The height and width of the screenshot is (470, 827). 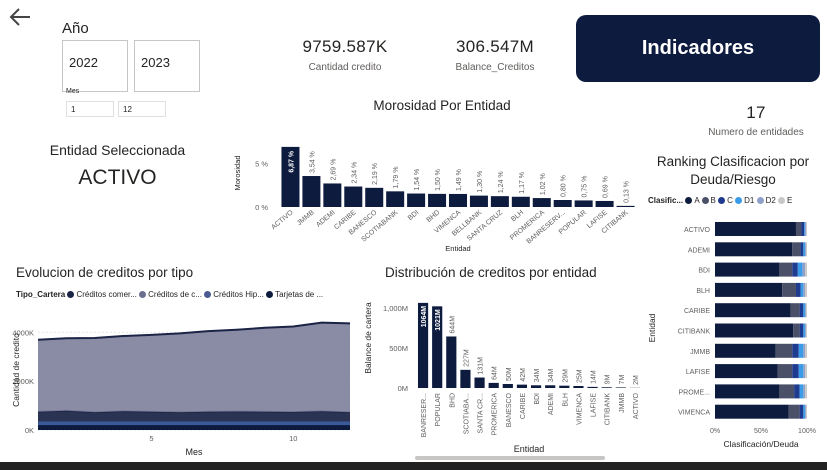 What do you see at coordinates (452, 400) in the screenshot?
I see `distribucion-x-tick: BHD` at bounding box center [452, 400].